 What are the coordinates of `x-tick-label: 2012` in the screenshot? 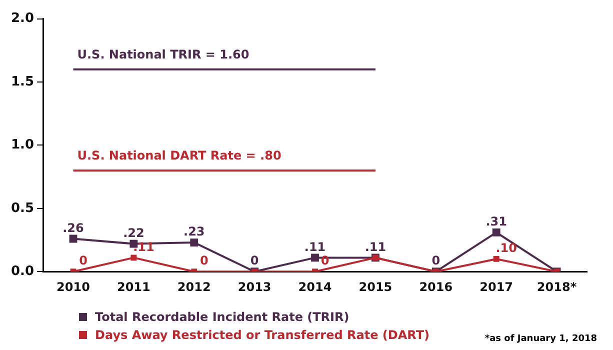 It's located at (194, 287).